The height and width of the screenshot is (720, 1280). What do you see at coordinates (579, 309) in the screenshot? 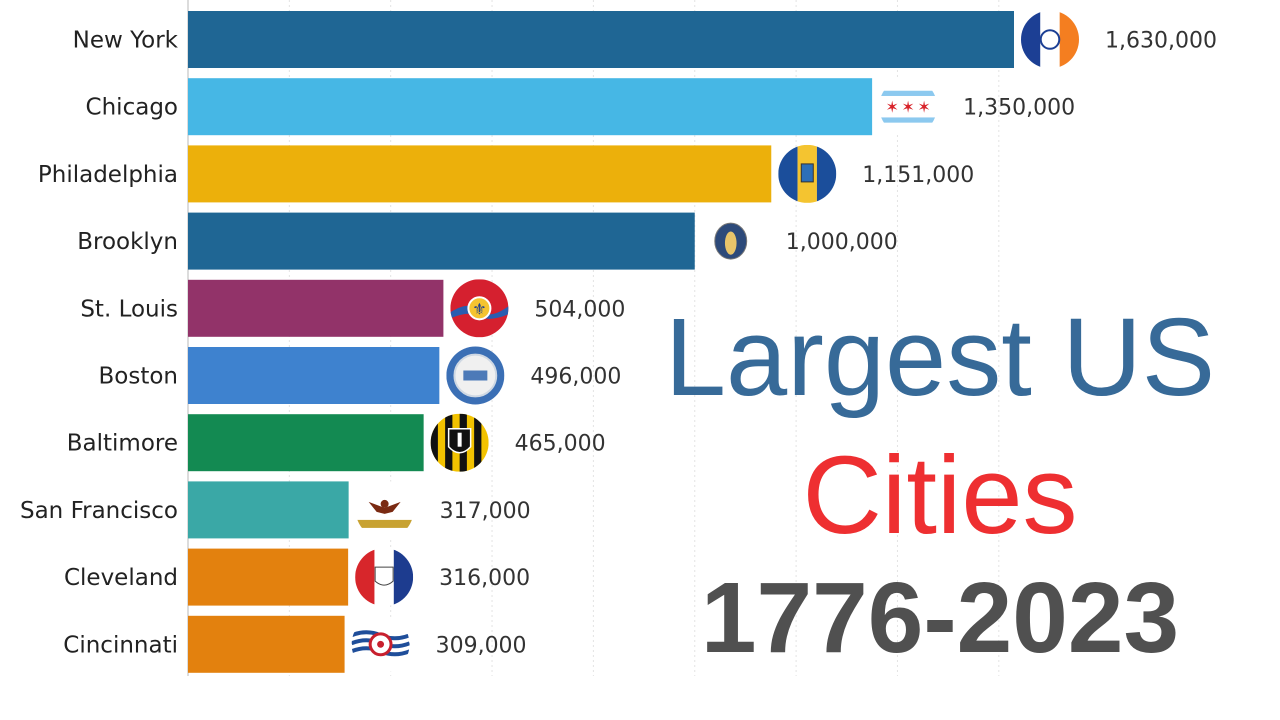
I see `value-label: 504,000` at bounding box center [579, 309].